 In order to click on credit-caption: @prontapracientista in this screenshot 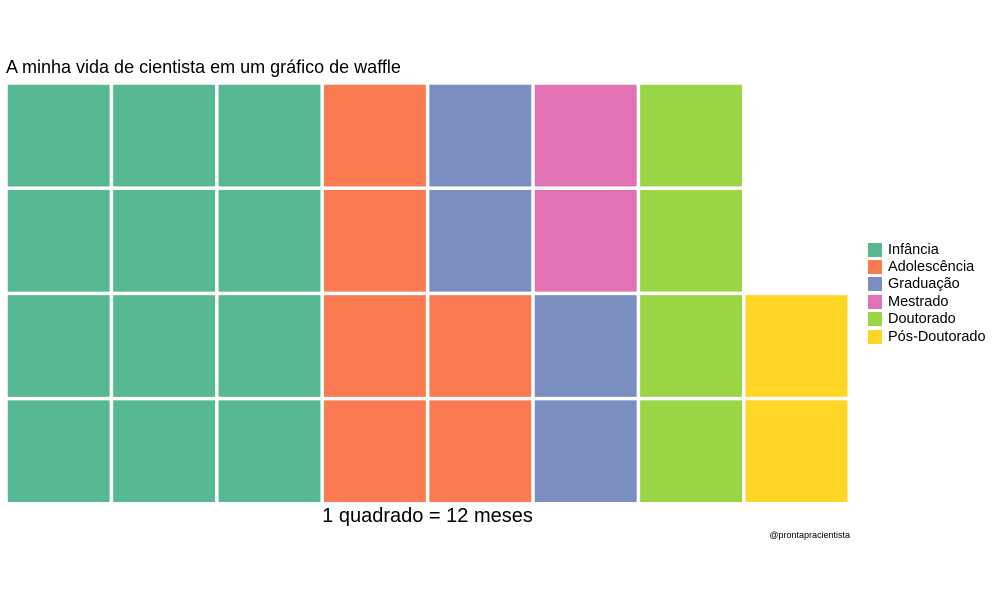, I will do `click(809, 535)`.